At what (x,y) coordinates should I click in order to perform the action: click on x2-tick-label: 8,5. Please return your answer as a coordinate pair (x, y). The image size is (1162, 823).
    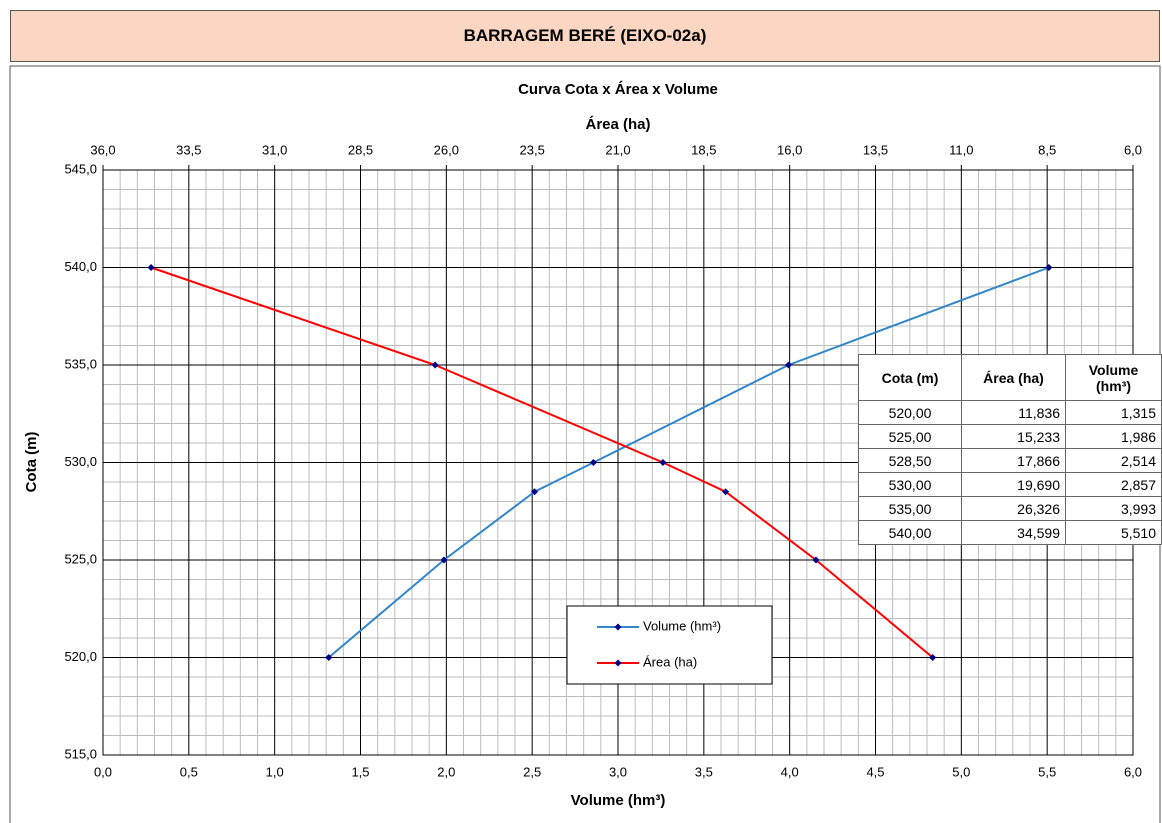
    Looking at the image, I should click on (1047, 149).